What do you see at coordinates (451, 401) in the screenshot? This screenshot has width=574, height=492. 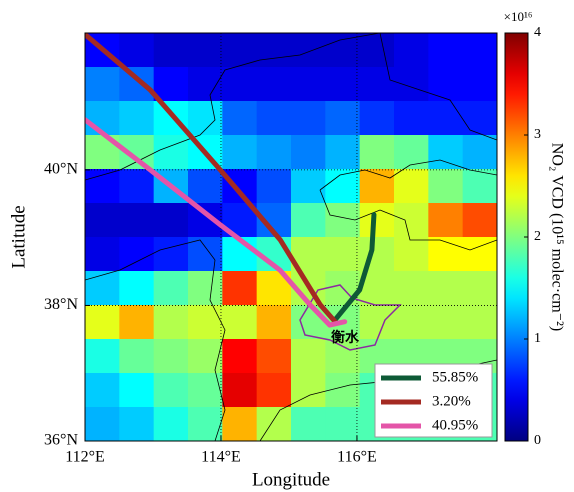 I see `legend-label: 3.20%` at bounding box center [451, 401].